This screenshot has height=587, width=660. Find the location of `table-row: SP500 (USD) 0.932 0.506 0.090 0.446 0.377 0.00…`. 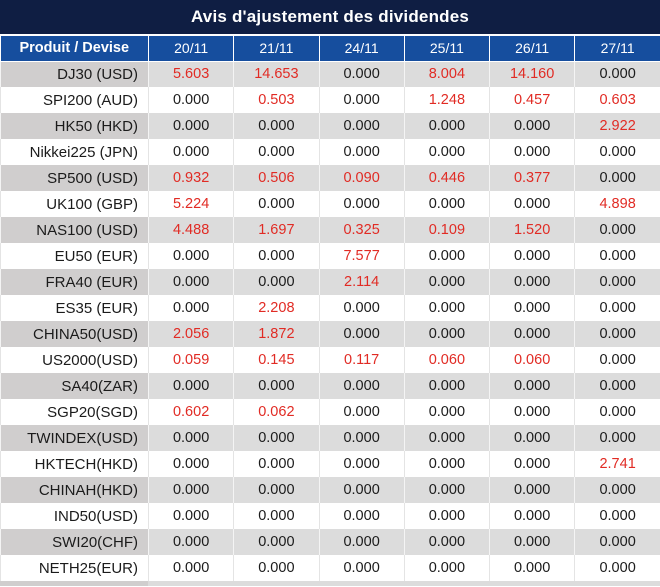

table-row: SP500 (USD) 0.932 0.506 0.090 0.446 0.377 0.00… is located at coordinates (330, 178).